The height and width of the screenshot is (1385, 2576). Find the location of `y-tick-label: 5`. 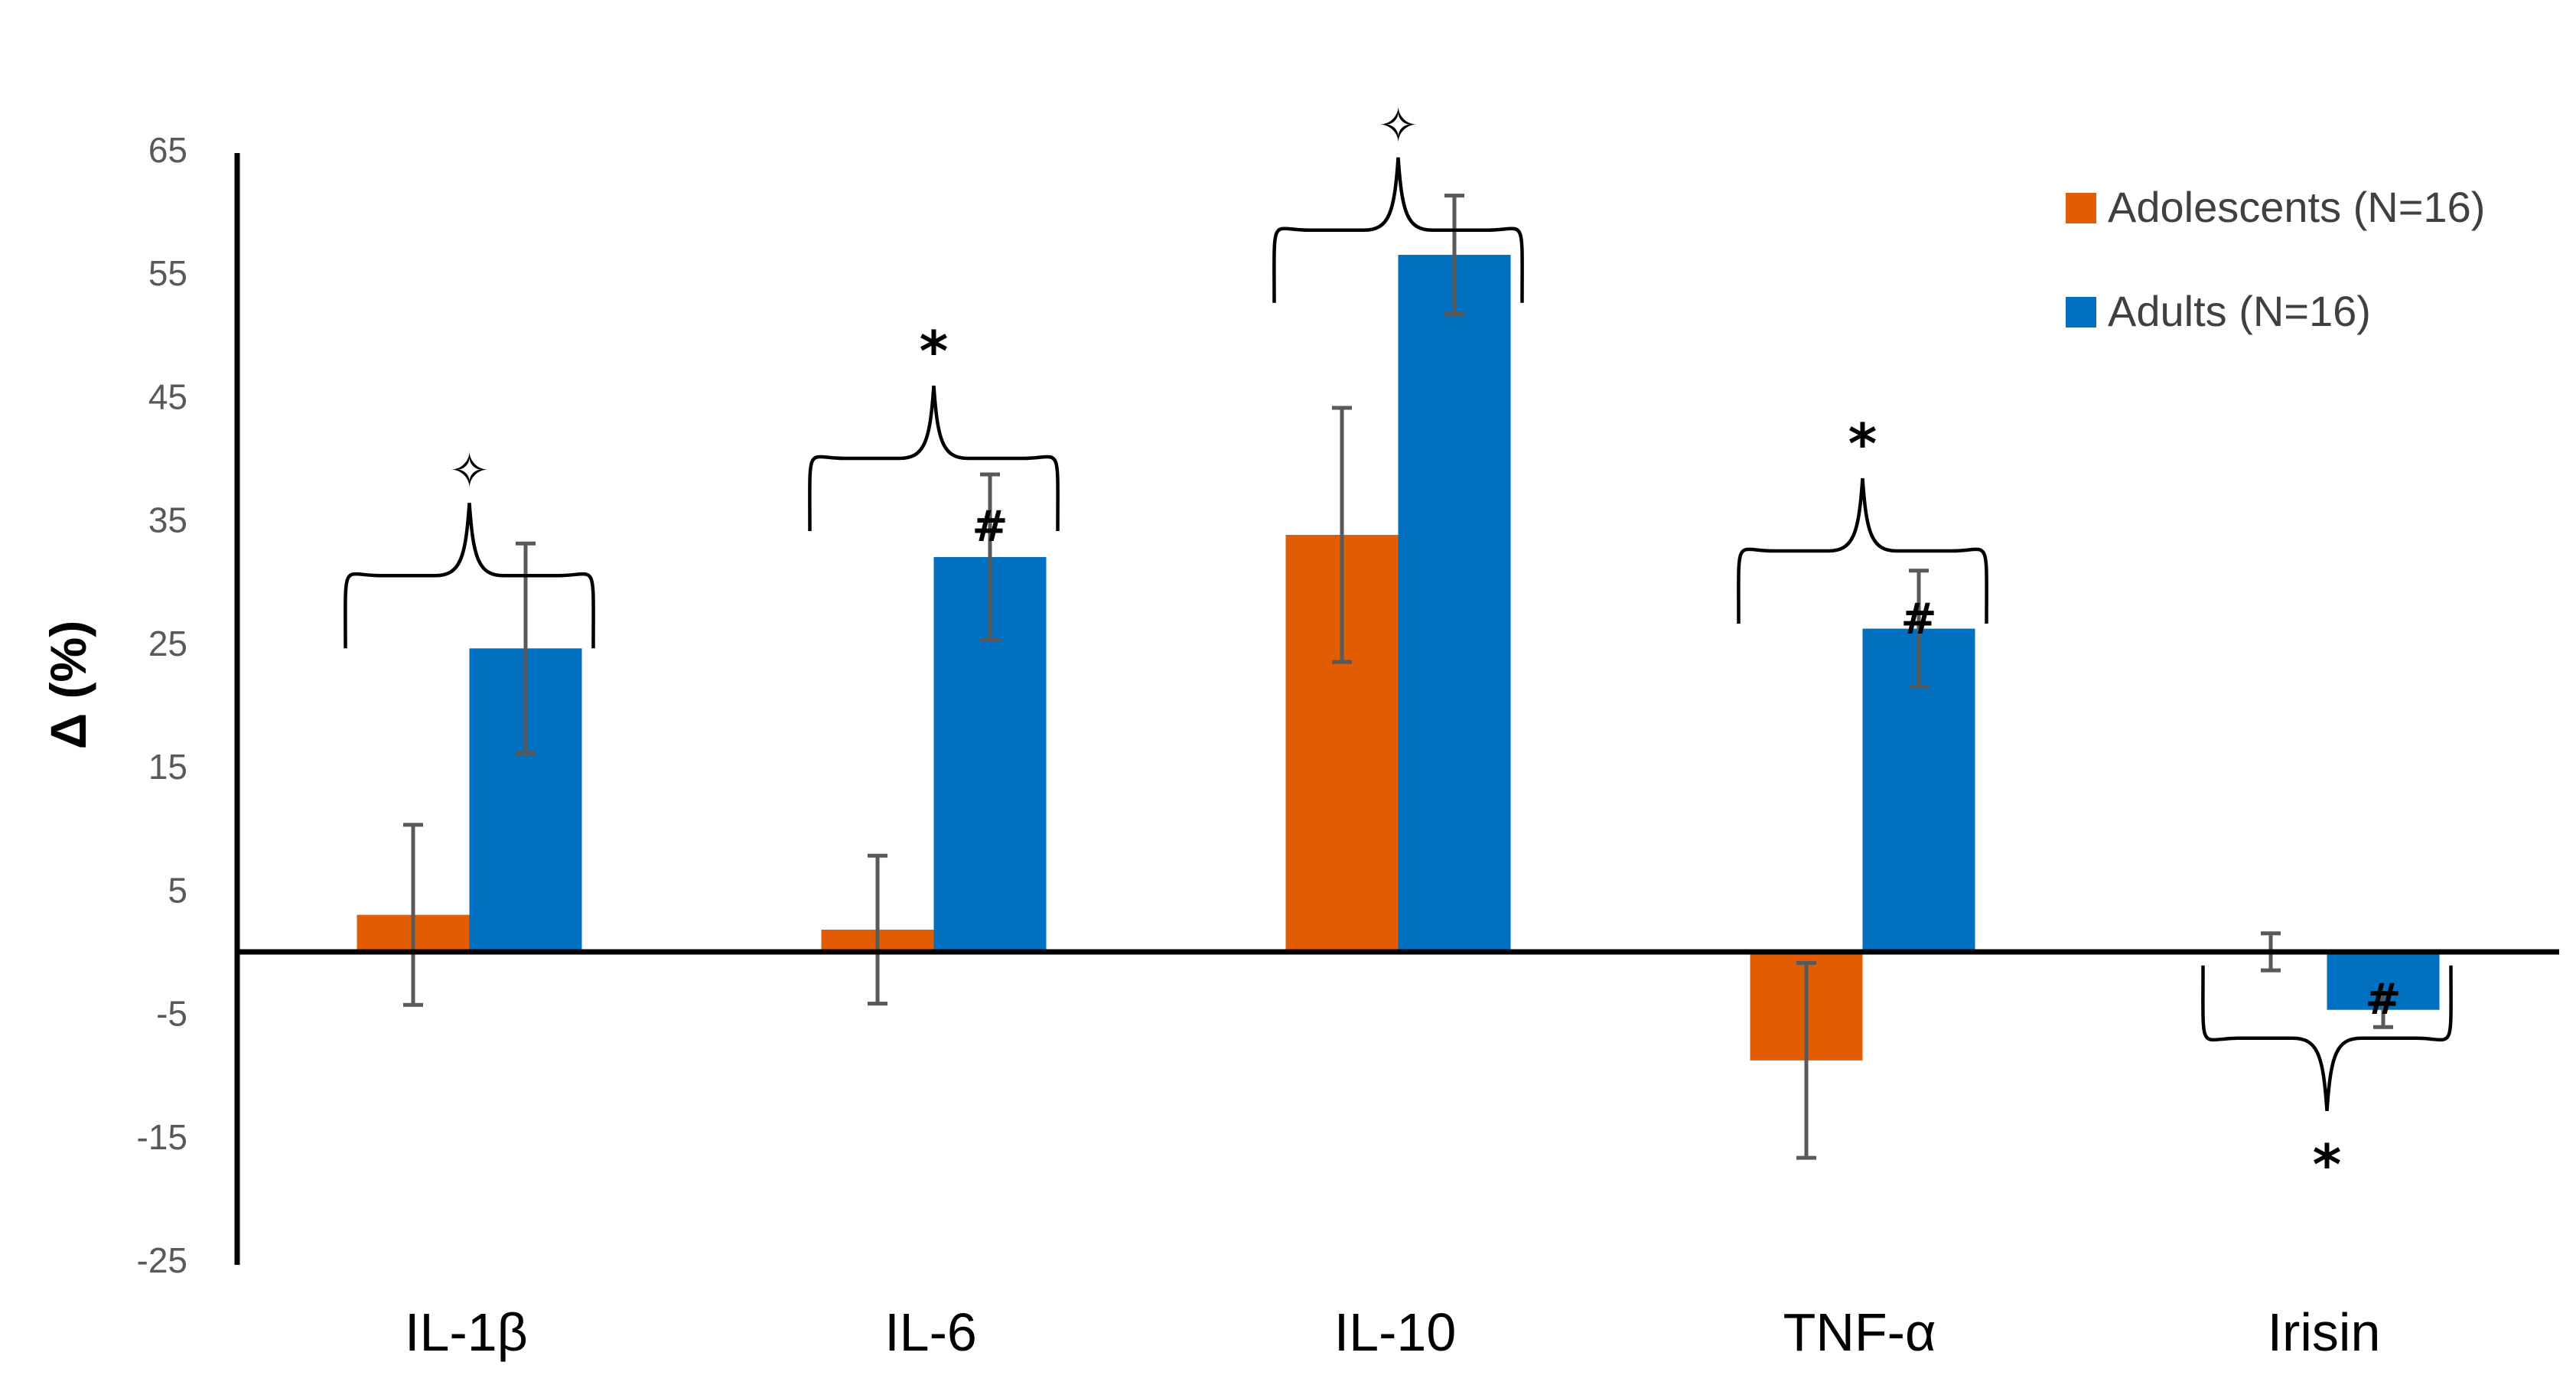

y-tick-label: 5 is located at coordinates (178, 890).